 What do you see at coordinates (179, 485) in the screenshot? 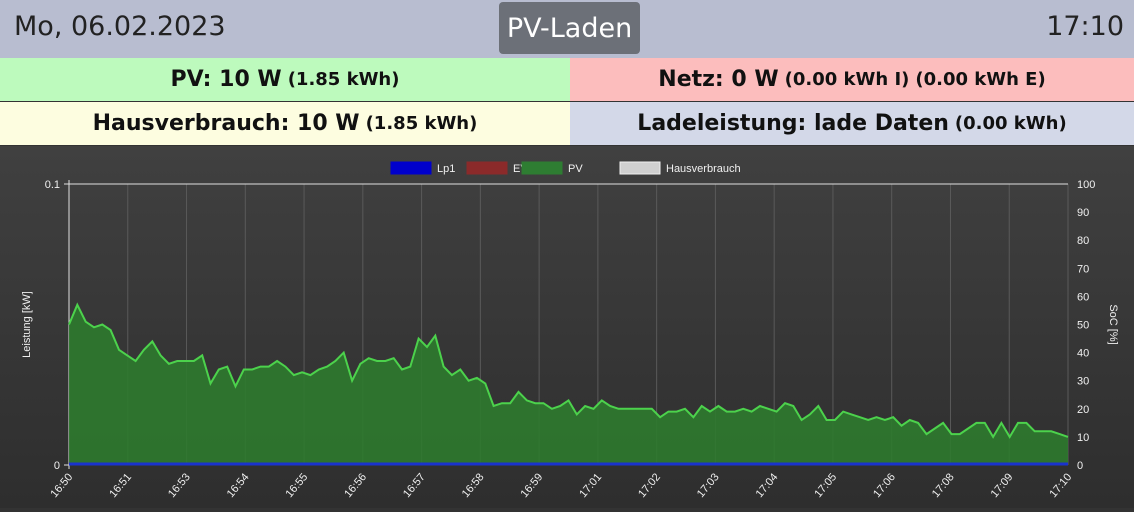
I see `x-tick-label: 16:53` at bounding box center [179, 485].